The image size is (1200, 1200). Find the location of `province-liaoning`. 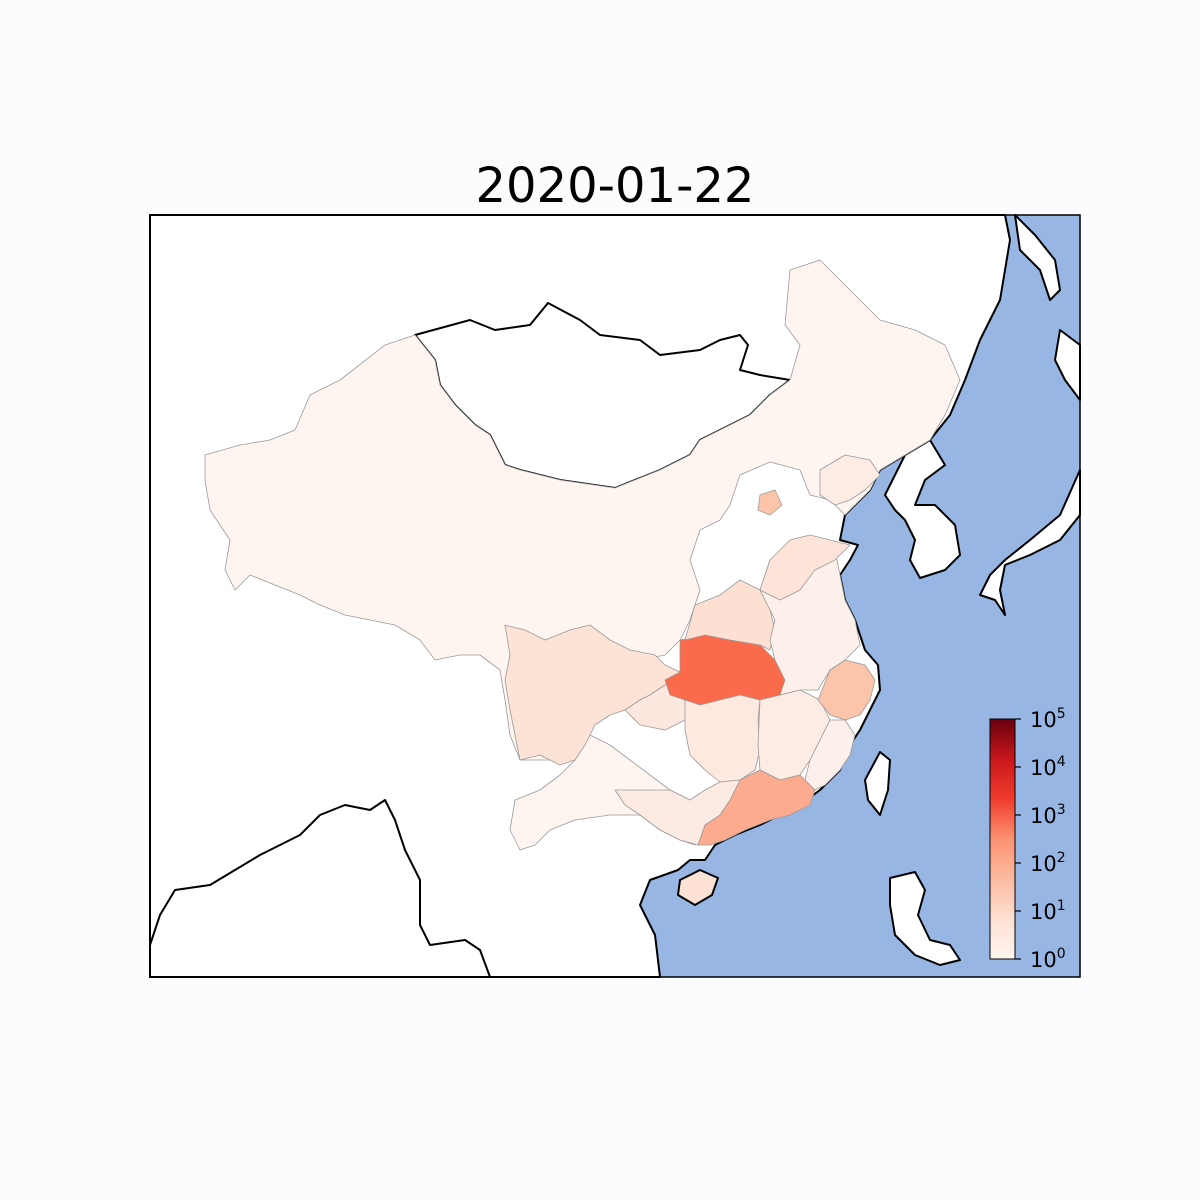

province-liaoning is located at coordinates (850, 480).